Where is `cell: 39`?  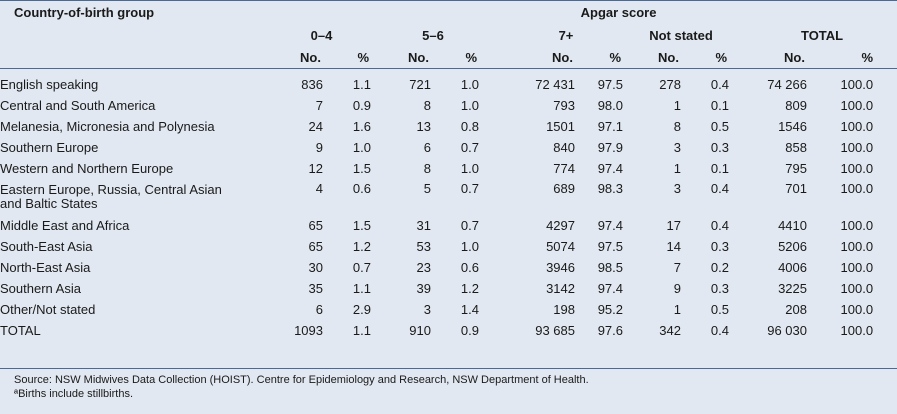 cell: 39 is located at coordinates (423, 288).